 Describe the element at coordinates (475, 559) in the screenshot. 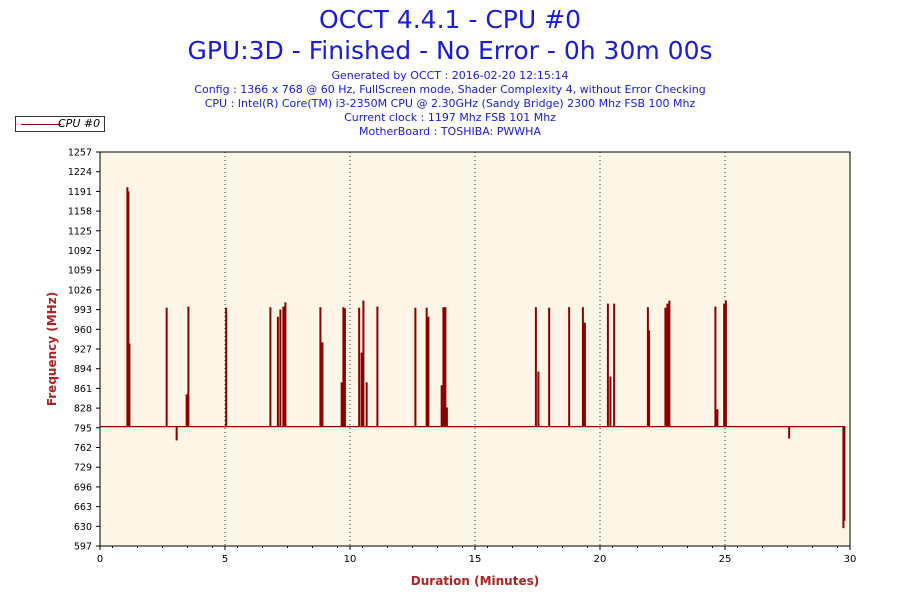

I see `x-tick-label: 15` at that location.